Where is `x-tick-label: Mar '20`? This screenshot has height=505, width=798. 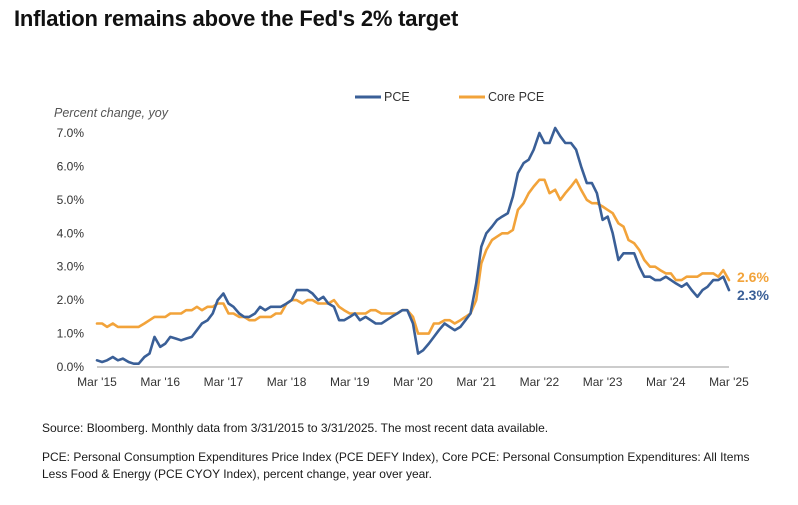
x-tick-label: Mar '20 is located at coordinates (413, 382).